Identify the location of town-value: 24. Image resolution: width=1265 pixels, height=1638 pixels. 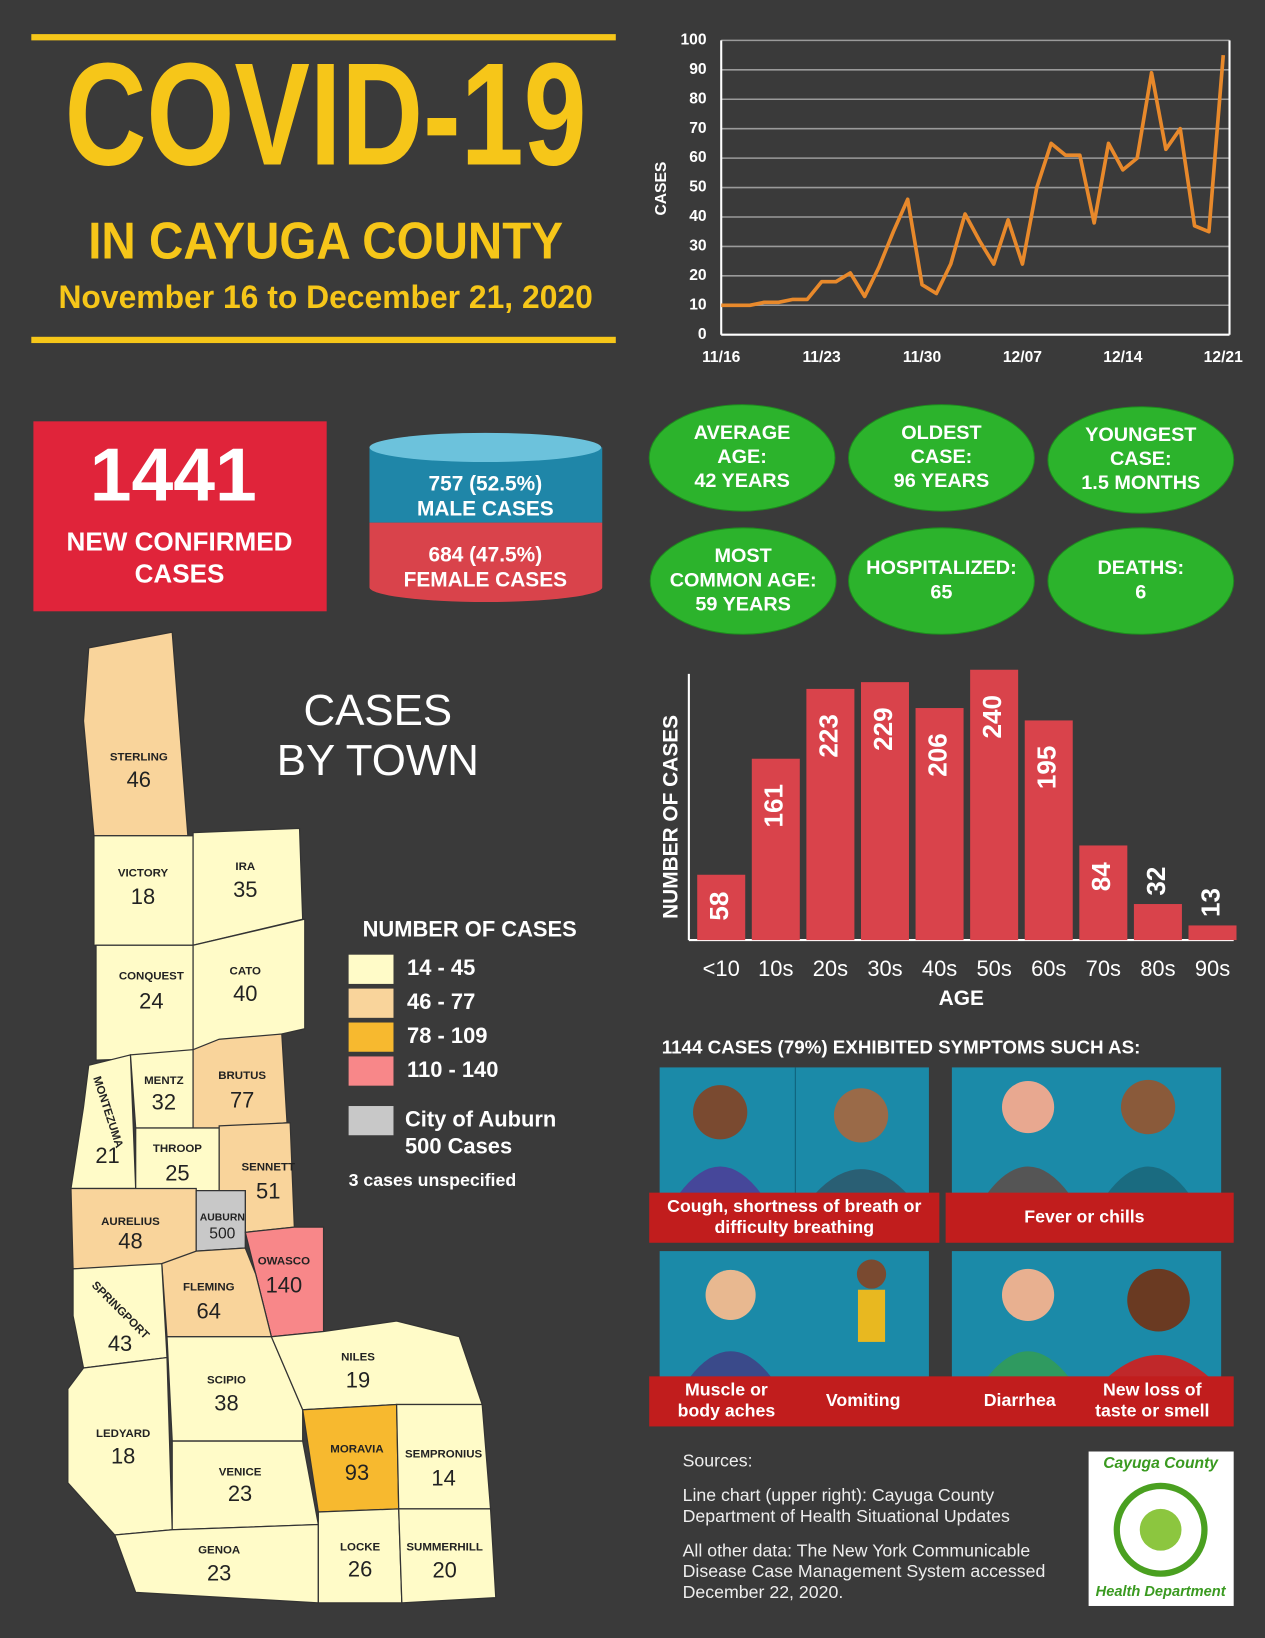
(151, 1000).